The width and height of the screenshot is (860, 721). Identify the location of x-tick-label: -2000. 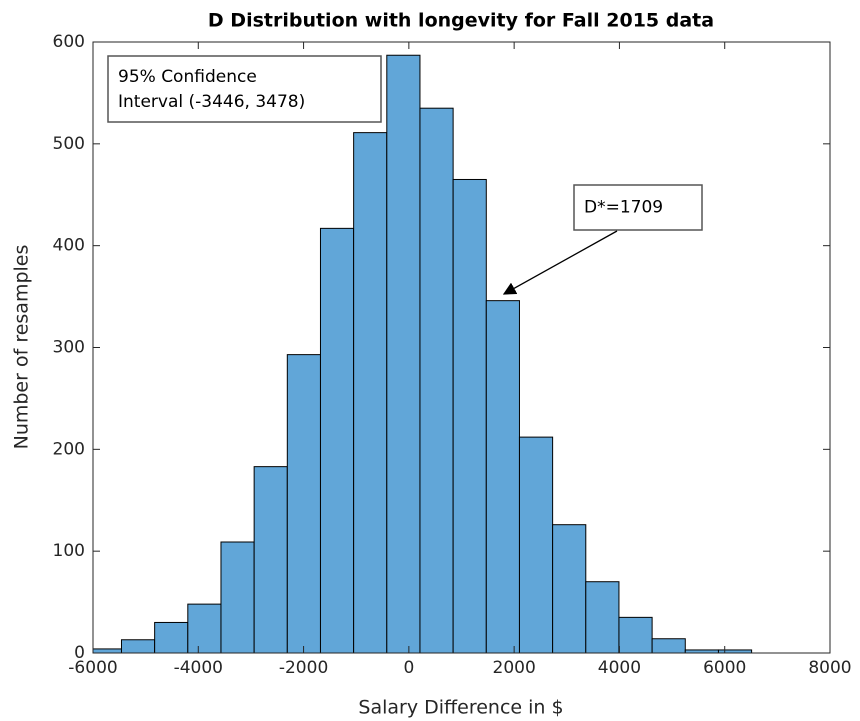
(303, 668).